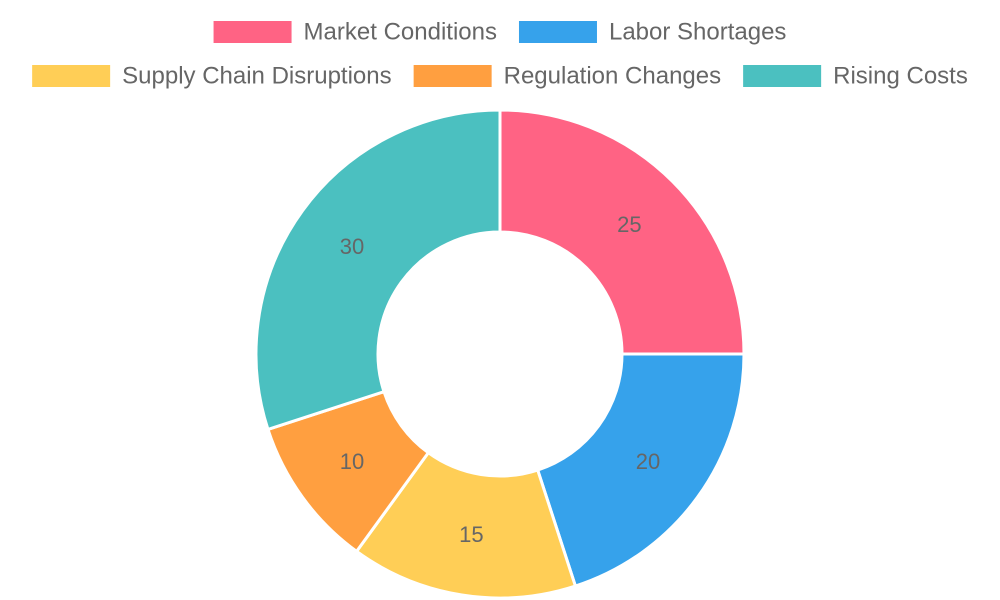 The height and width of the screenshot is (600, 1000). I want to click on legend-label: Supply Chain Disruptions, so click(256, 76).